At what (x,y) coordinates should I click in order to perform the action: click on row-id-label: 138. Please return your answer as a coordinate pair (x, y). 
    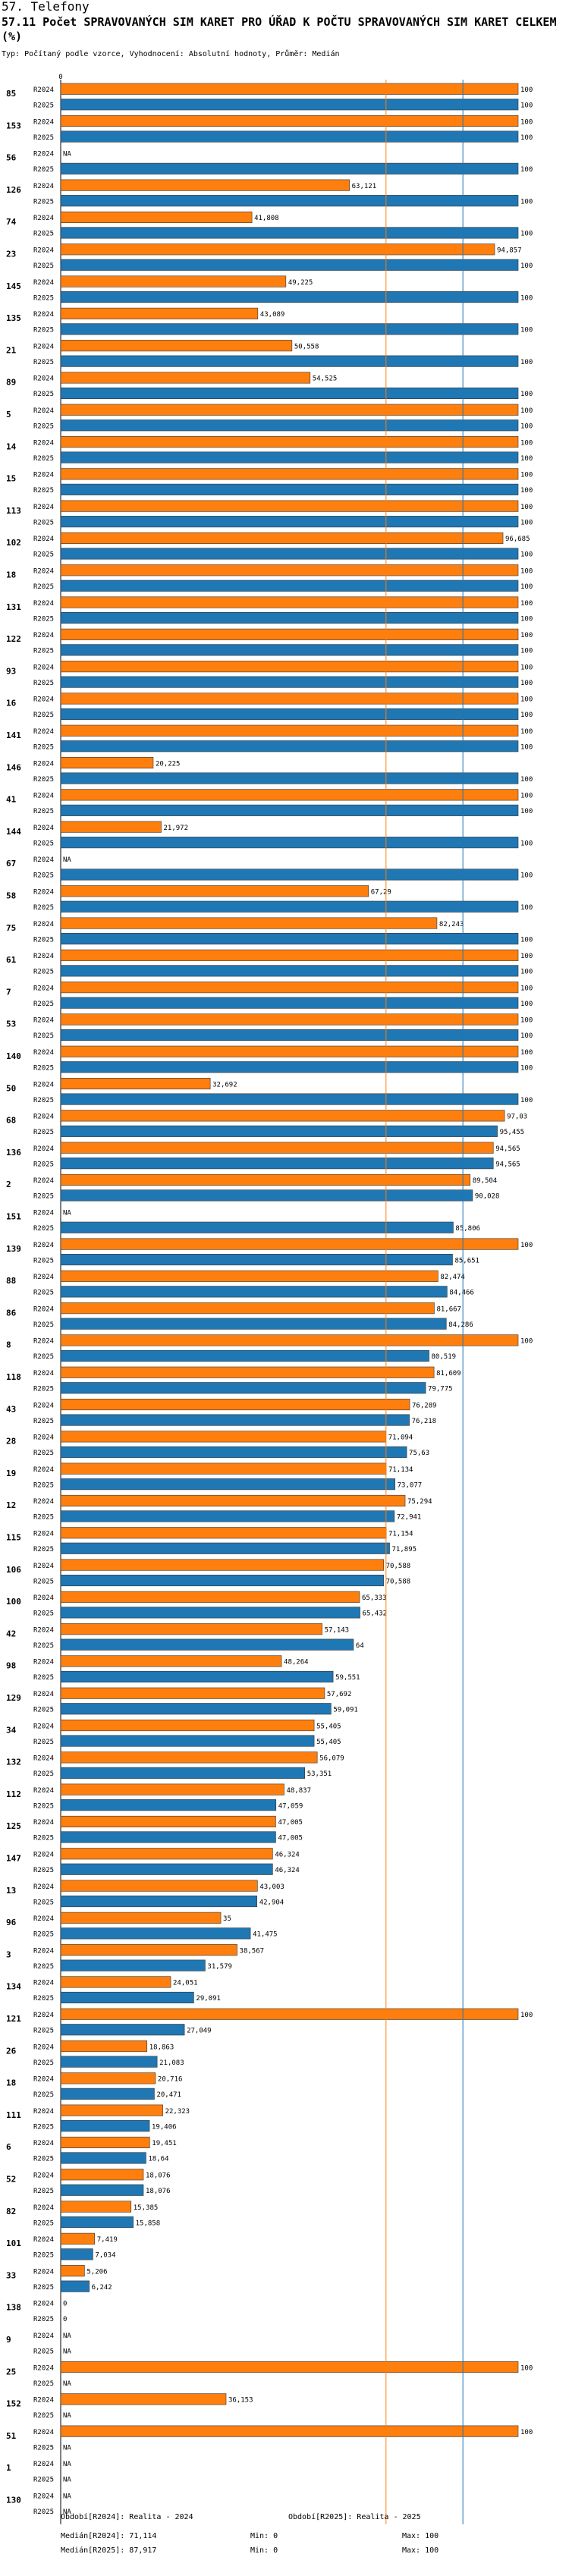
    Looking at the image, I should click on (14, 2308).